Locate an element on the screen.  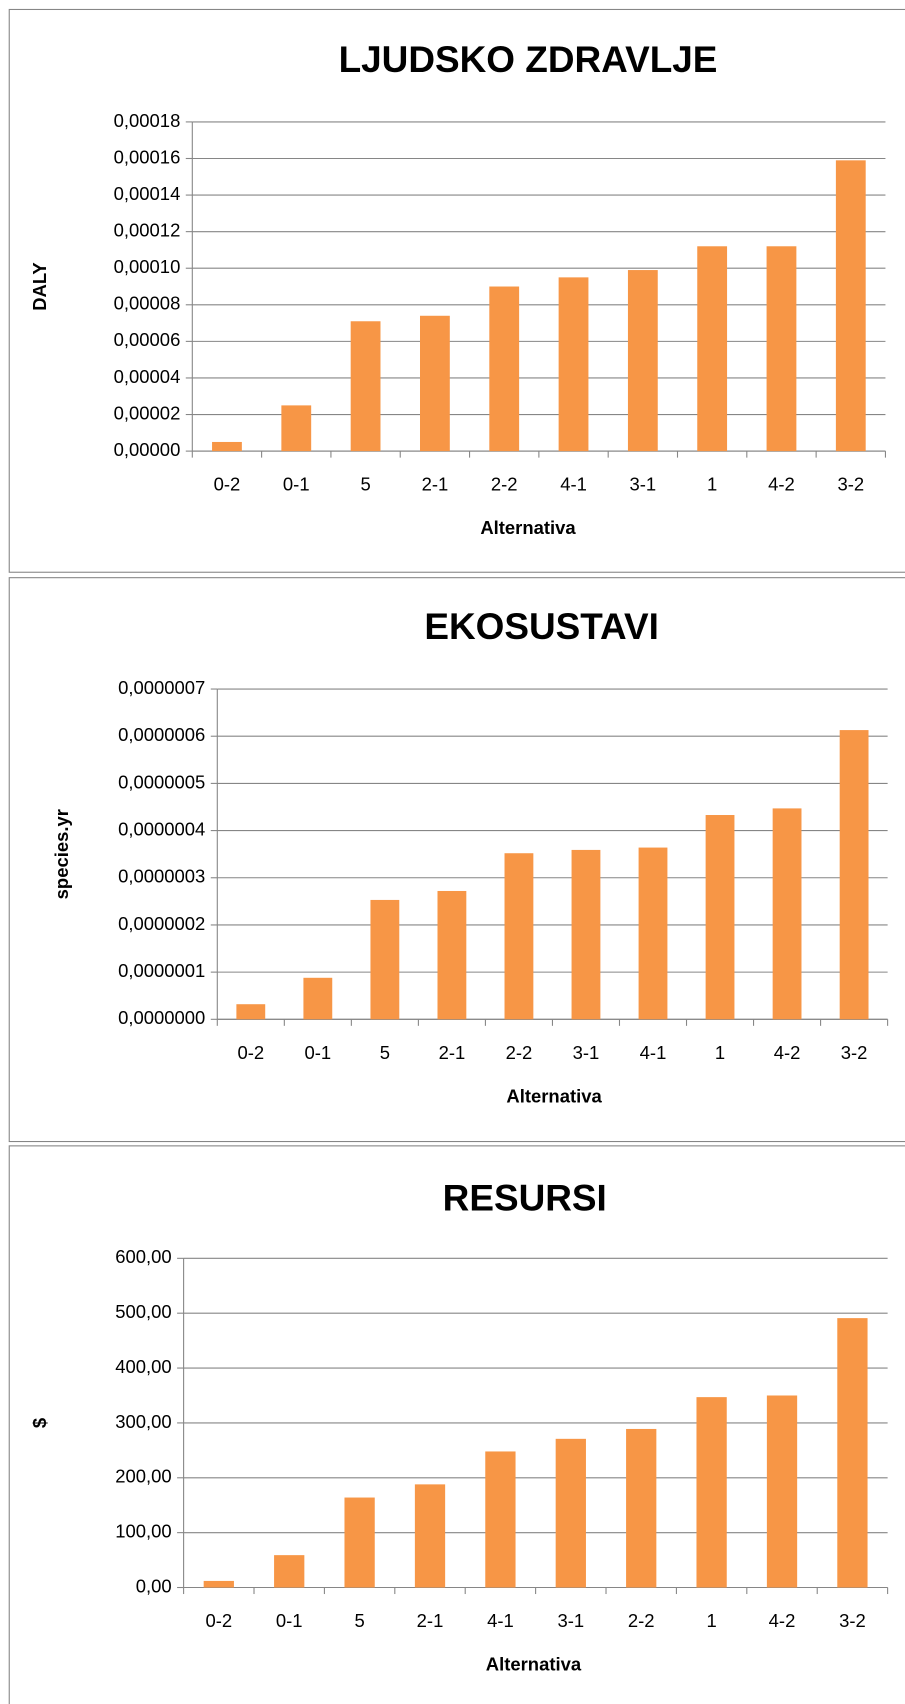
y-tick-label: 100,00 is located at coordinates (143, 1531).